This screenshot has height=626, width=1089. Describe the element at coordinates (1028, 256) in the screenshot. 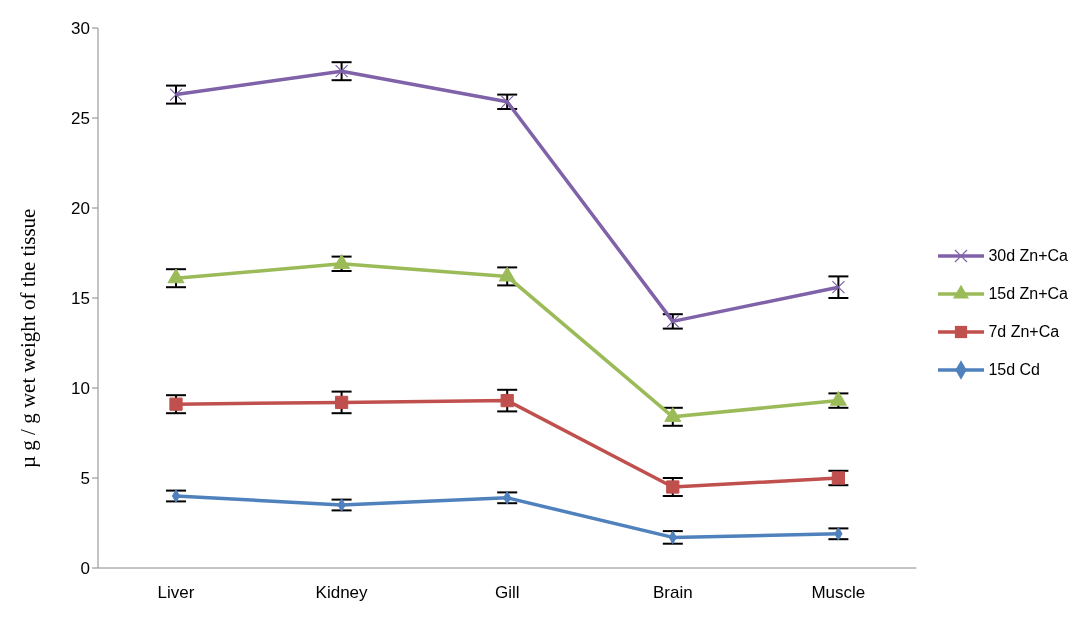

I see `legend-label: 30d Zn+Ca` at that location.